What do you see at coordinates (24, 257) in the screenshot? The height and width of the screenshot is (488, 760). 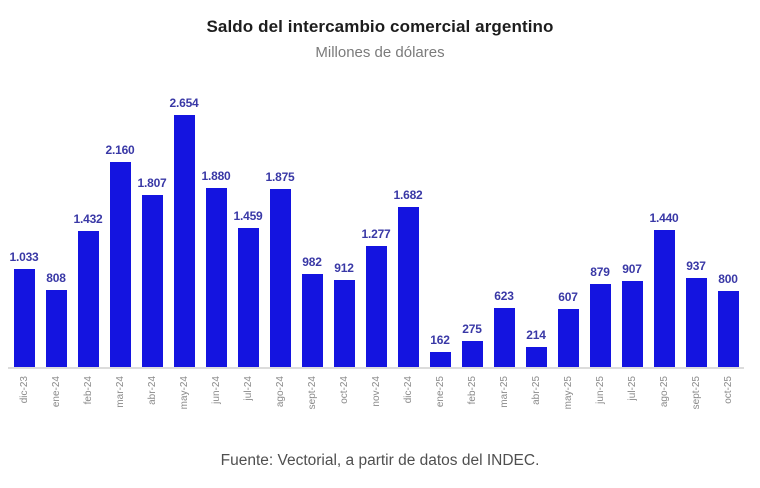 I see `bar-value-label: 1.033` at bounding box center [24, 257].